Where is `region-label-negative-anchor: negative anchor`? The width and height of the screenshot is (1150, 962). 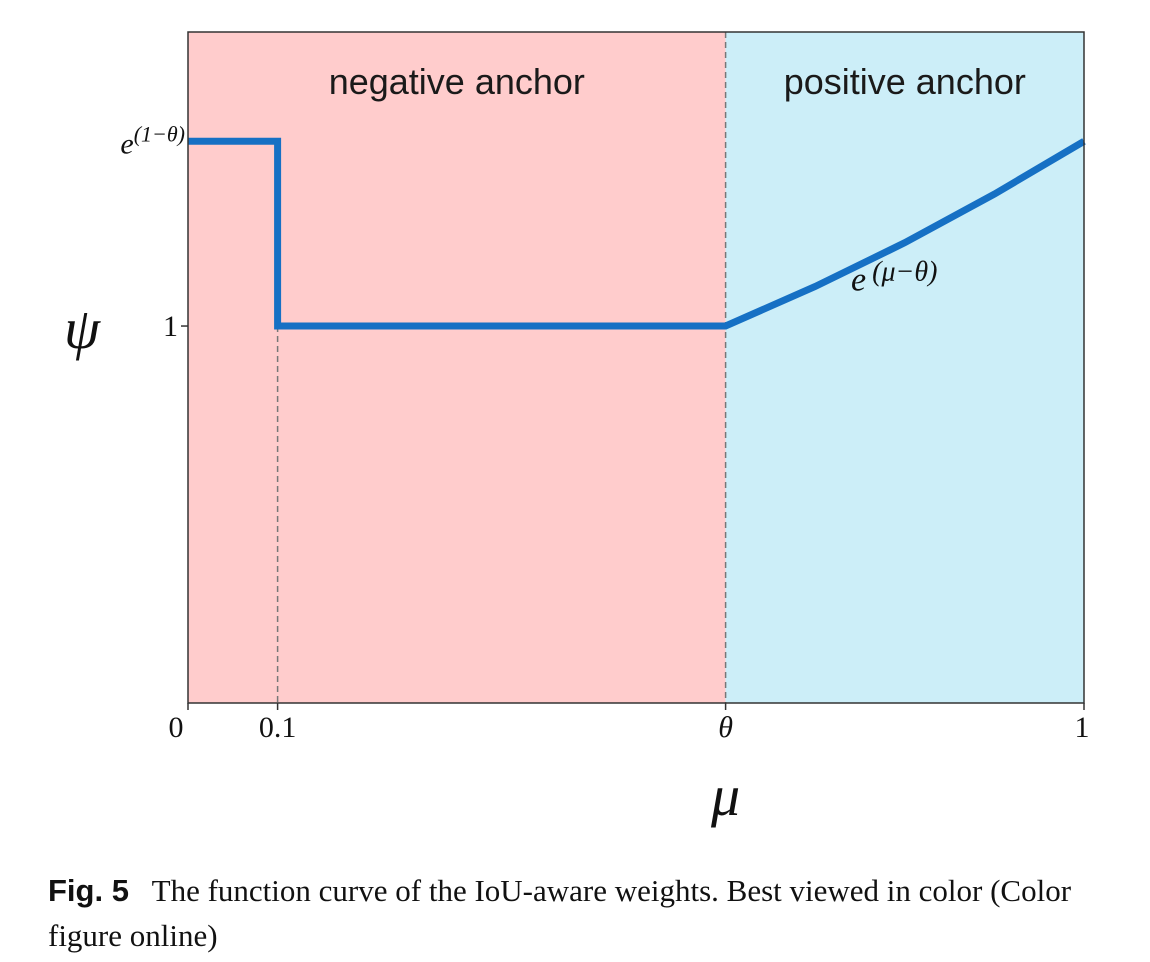 region-label-negative-anchor: negative anchor is located at coordinates (457, 81).